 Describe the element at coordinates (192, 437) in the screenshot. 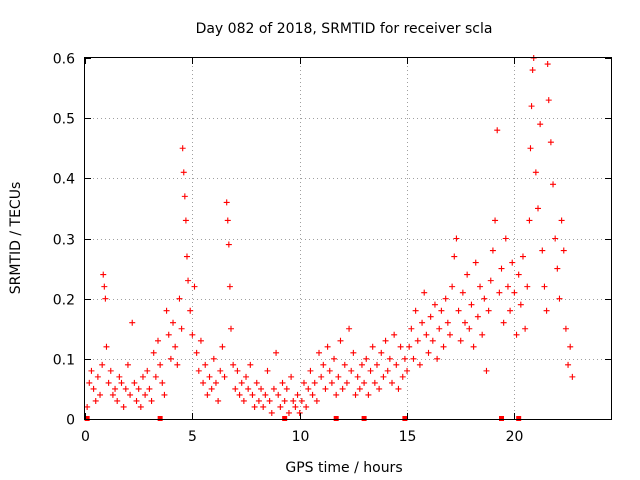

I see `x-tick-label: 5` at that location.